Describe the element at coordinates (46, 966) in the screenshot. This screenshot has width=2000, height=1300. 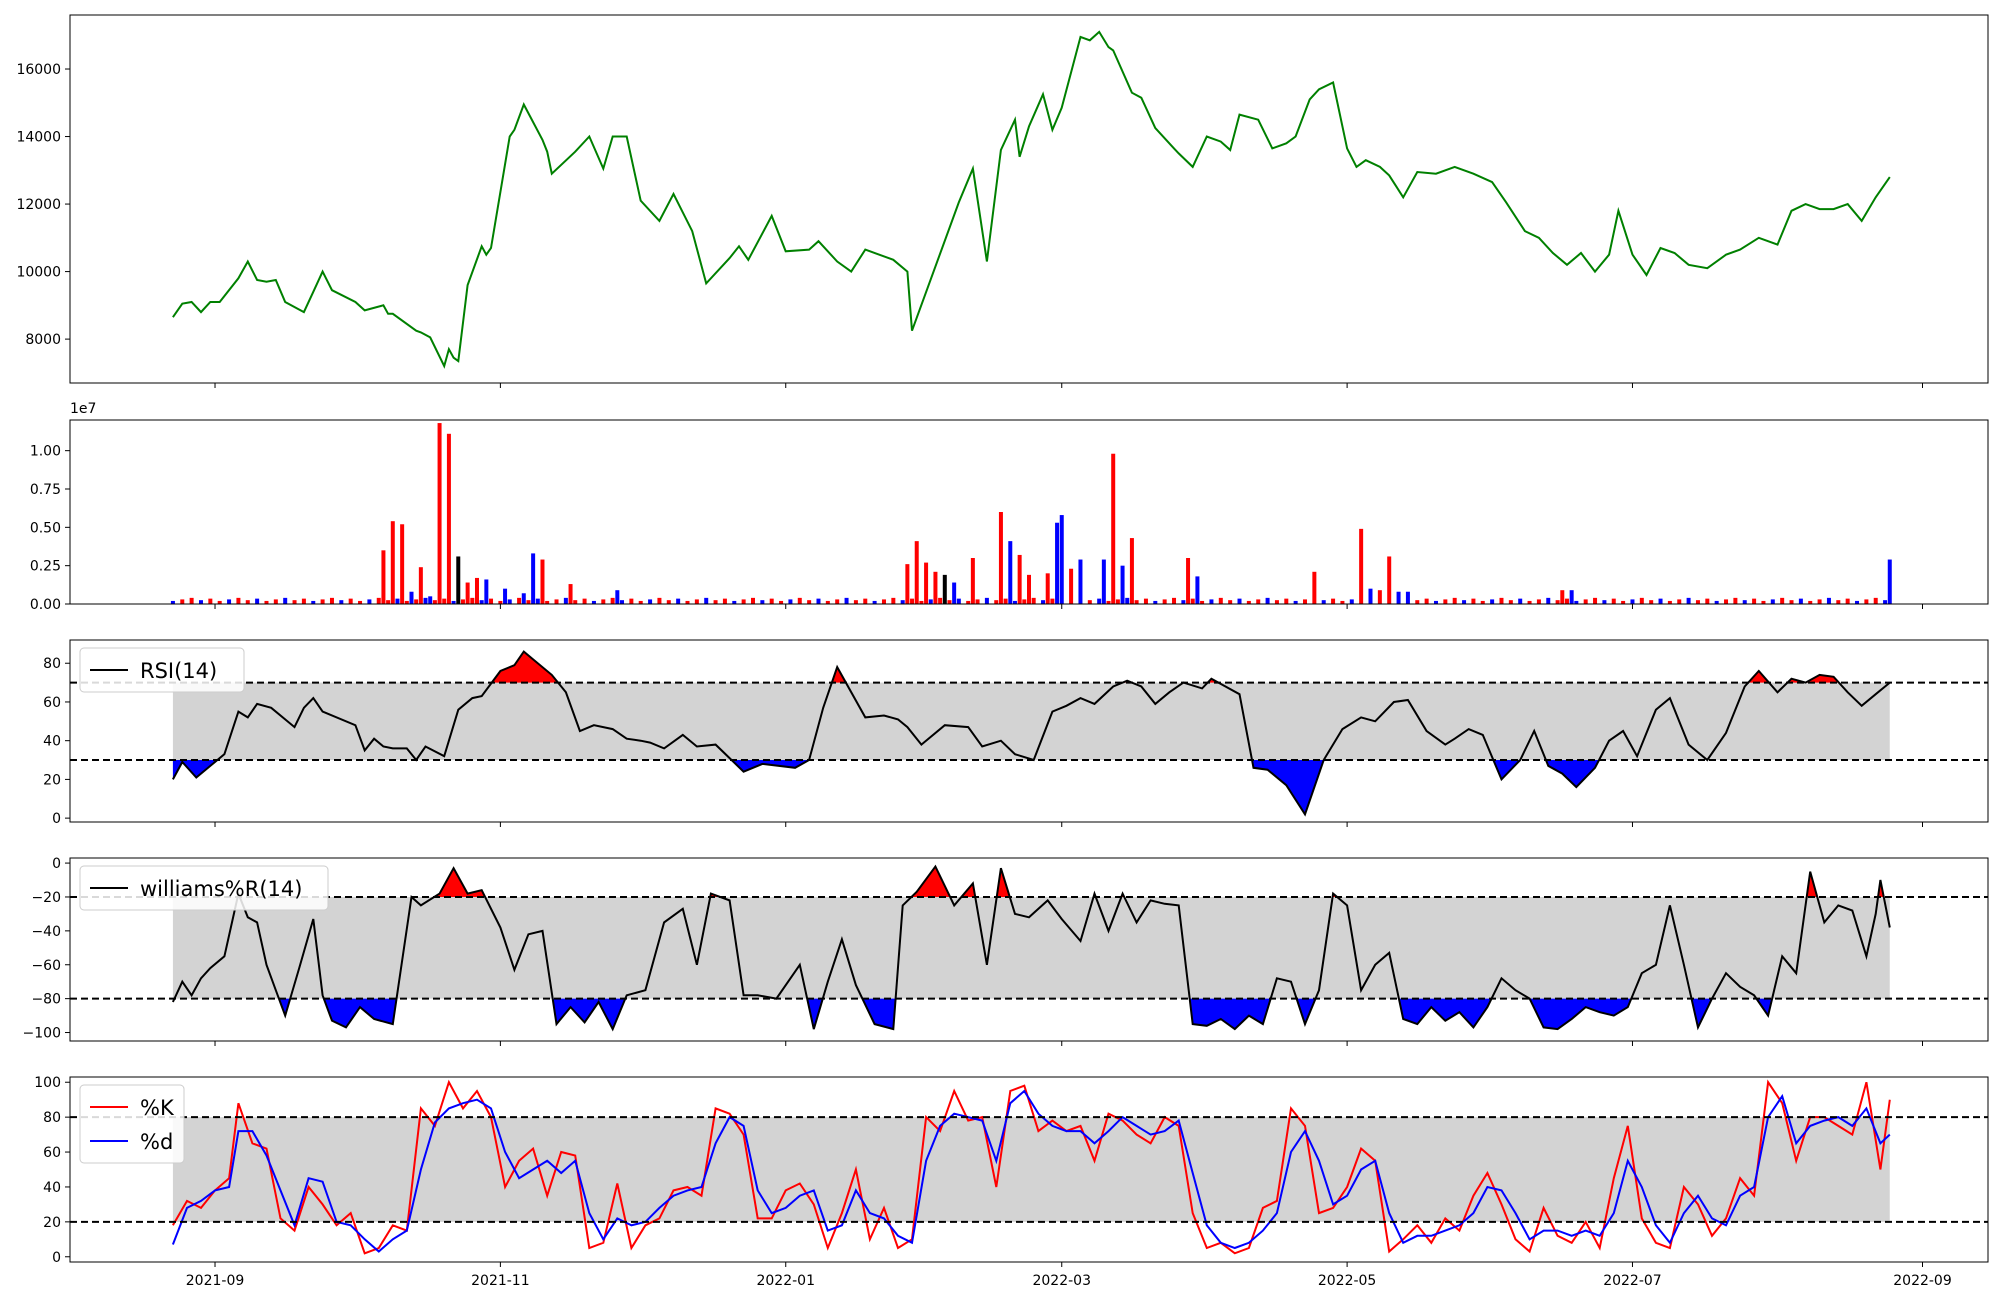
I see `y-tick-label: −60` at that location.